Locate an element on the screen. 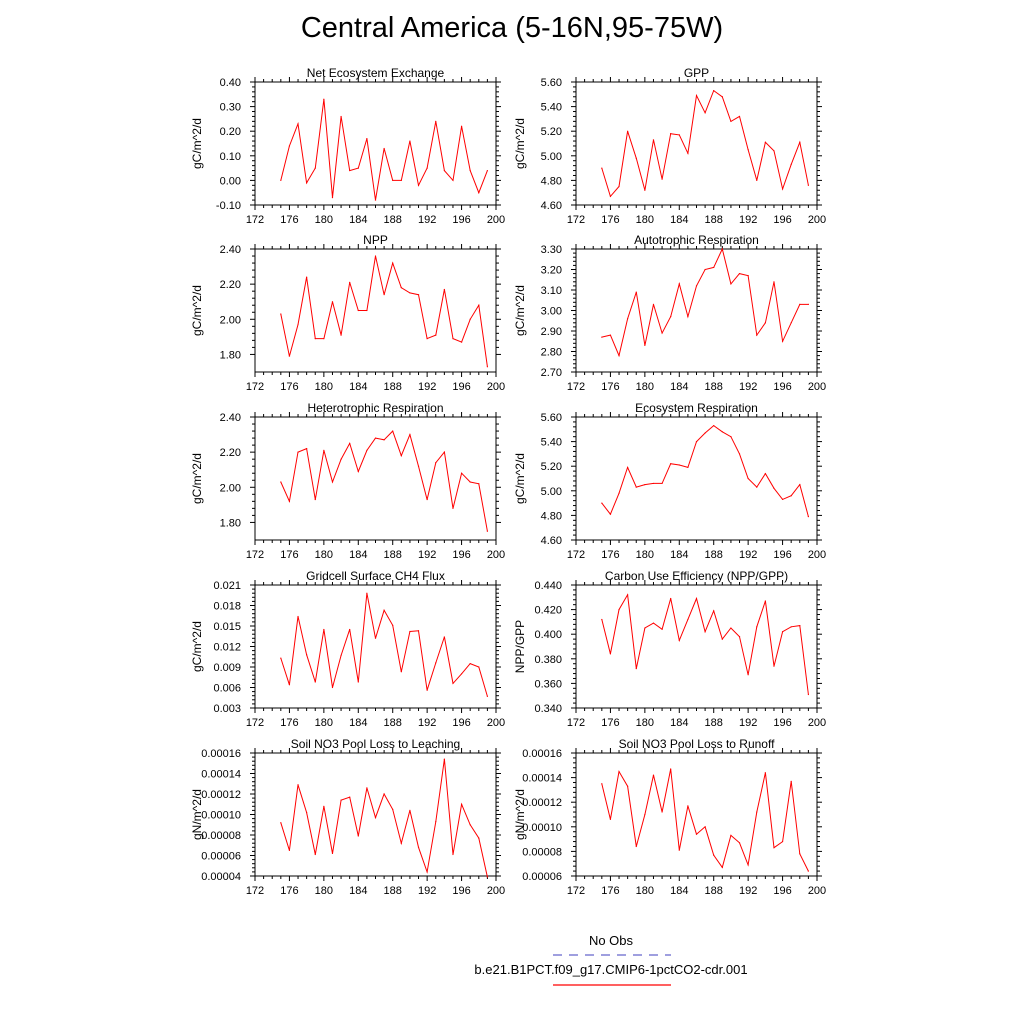 The height and width of the screenshot is (1024, 1024). chart-4-xtick-label: 176 is located at coordinates (610, 387).